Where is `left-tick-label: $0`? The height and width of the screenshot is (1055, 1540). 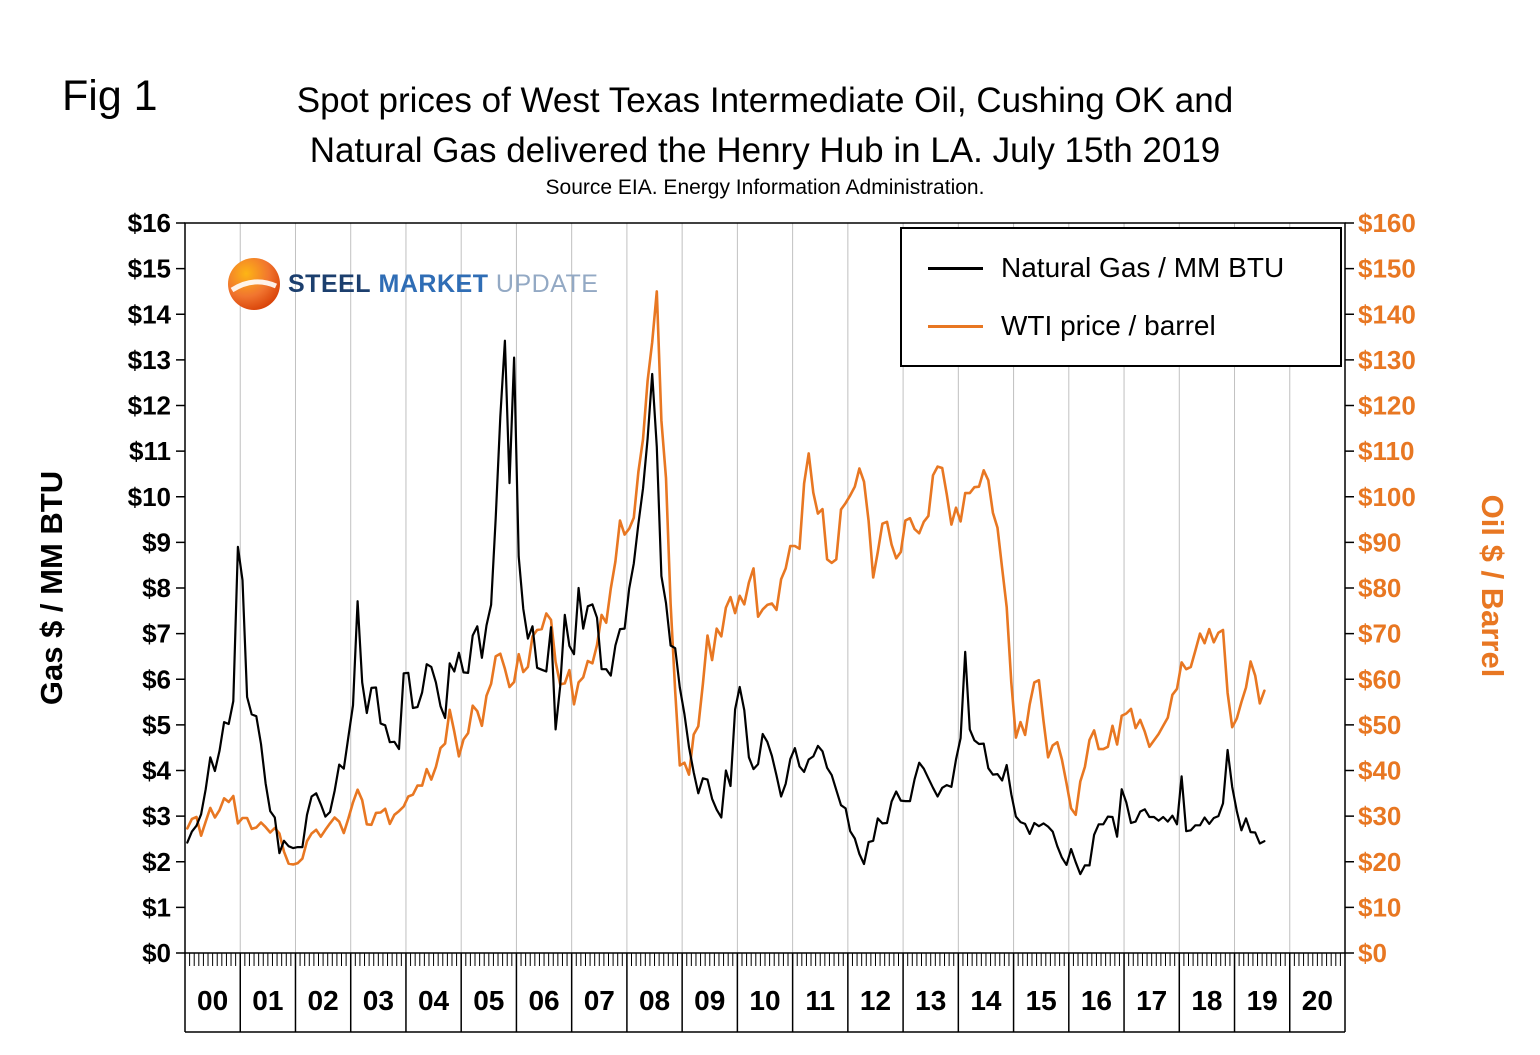
left-tick-label: $0 is located at coordinates (156, 953).